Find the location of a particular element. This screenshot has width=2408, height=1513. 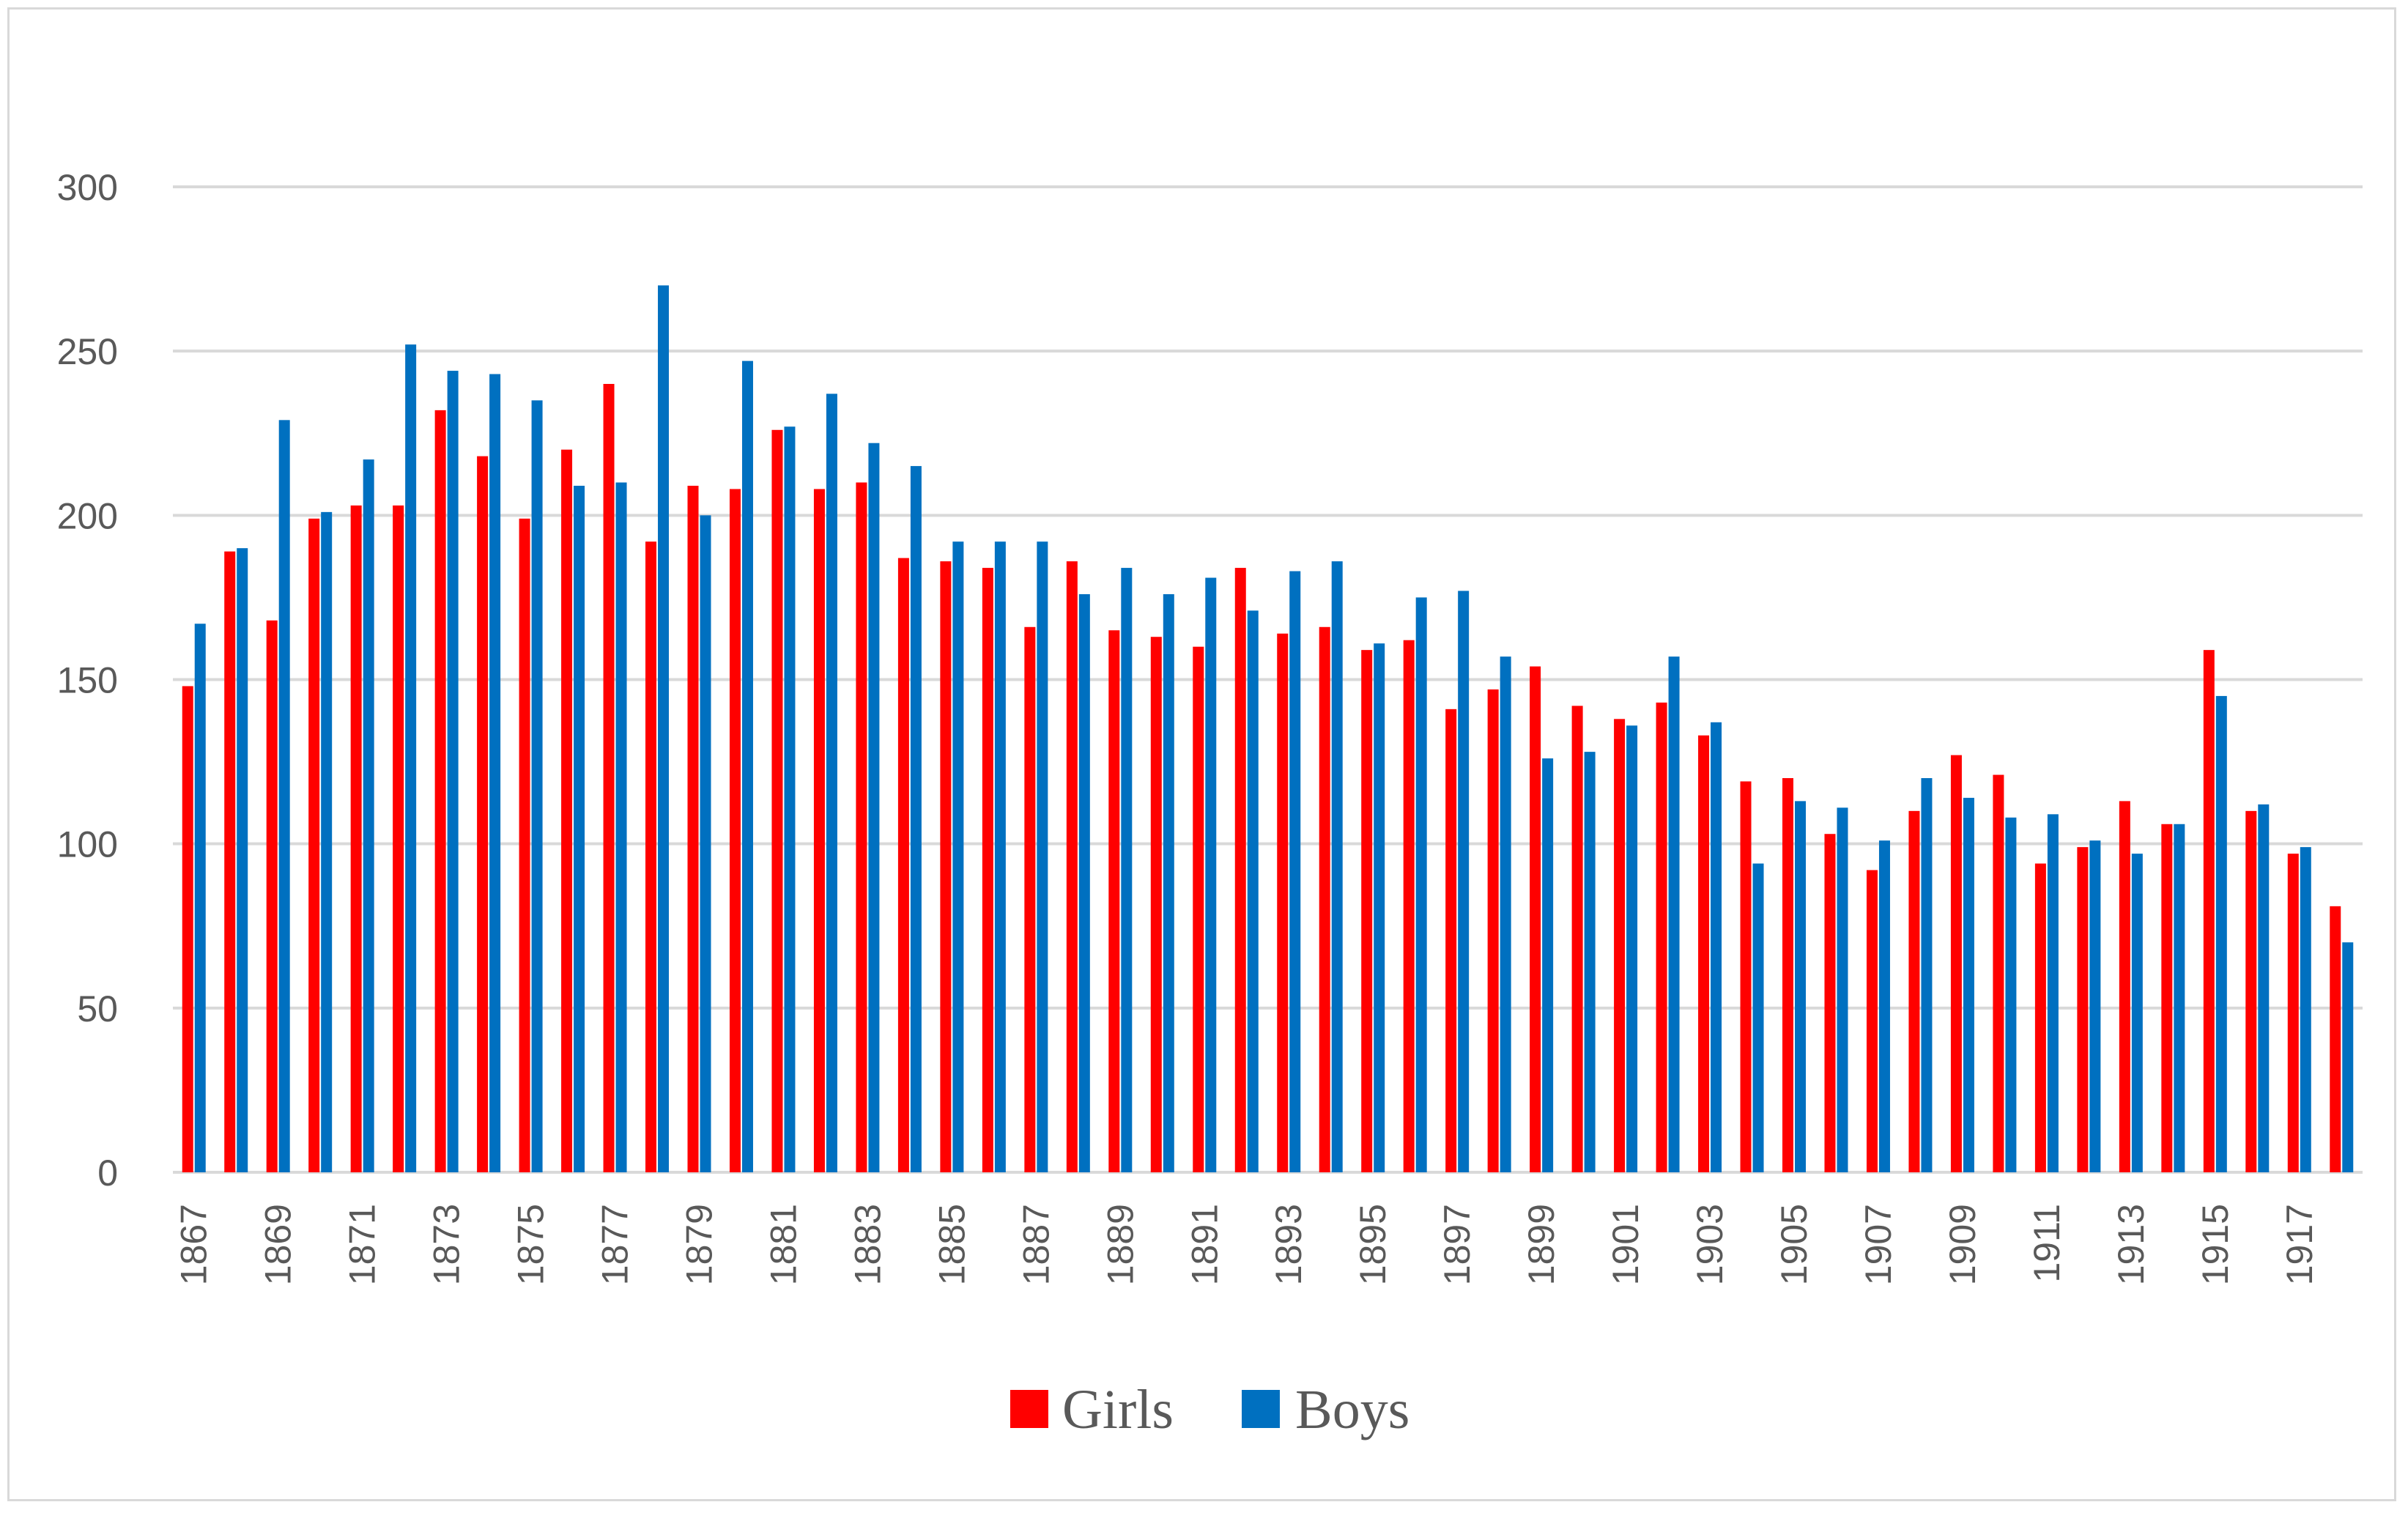

x-tick-label: 1899 is located at coordinates (1542, 1244).